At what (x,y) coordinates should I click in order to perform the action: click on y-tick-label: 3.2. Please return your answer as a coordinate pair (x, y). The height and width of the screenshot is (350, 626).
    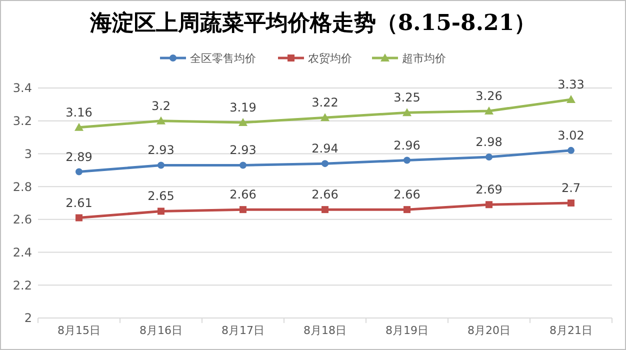
    Looking at the image, I should click on (22, 121).